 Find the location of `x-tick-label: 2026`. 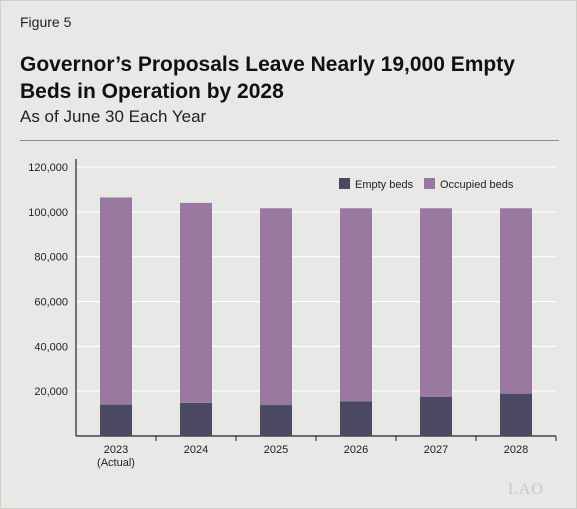

x-tick-label: 2026 is located at coordinates (356, 450).